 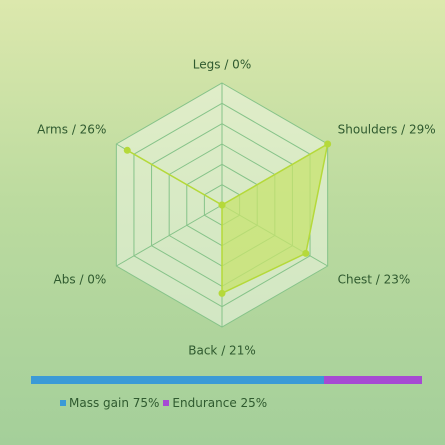 I want to click on data-point-arms, so click(x=127, y=150).